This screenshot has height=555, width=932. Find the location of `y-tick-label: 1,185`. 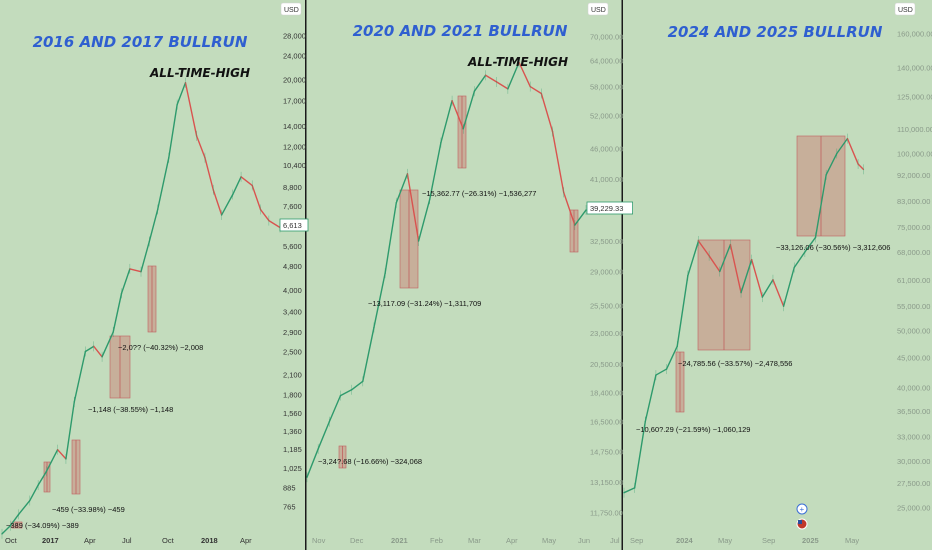

y-tick-label: 1,185 is located at coordinates (292, 449).